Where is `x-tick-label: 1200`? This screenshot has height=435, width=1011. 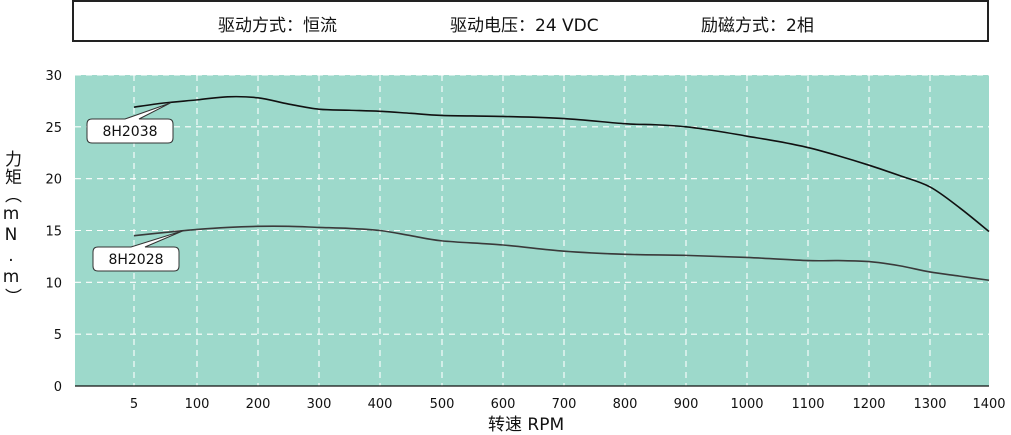 x-tick-label: 1200 is located at coordinates (868, 404).